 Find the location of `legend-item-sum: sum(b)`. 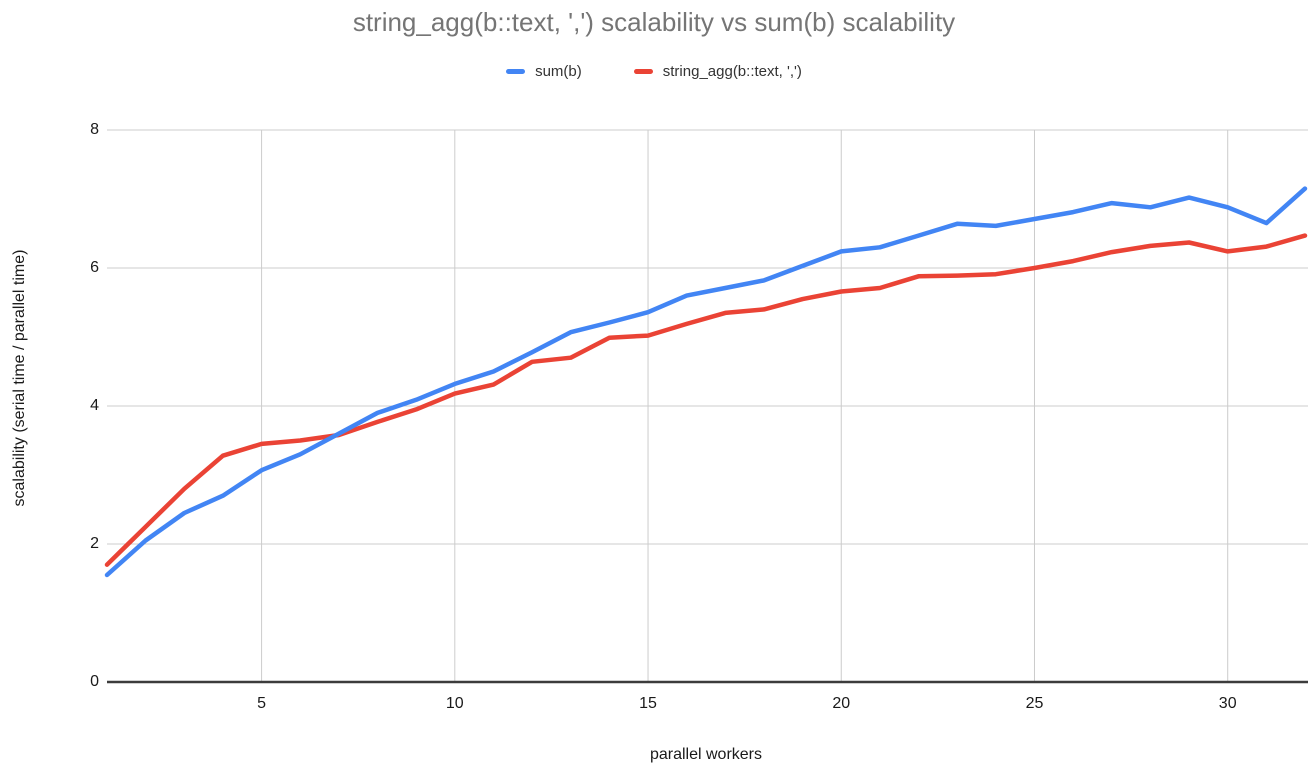

legend-item-sum: sum(b) is located at coordinates (544, 71).